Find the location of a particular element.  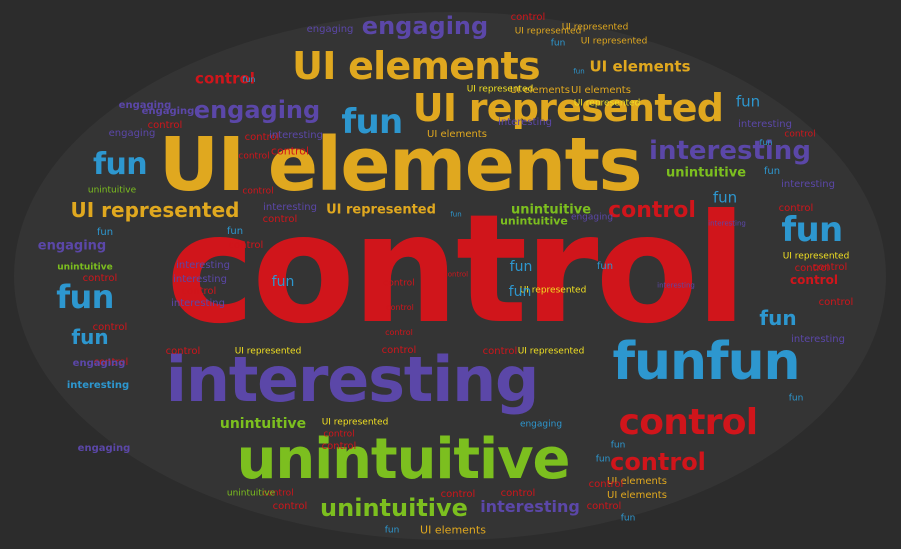

cloud-word: funfun is located at coordinates (706, 362).